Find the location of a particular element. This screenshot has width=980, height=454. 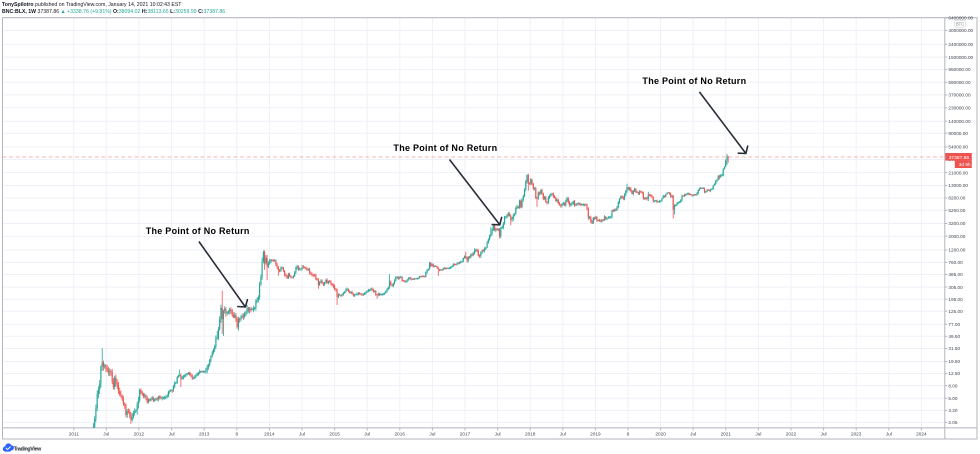

svg-text: 2019 is located at coordinates (595, 433).